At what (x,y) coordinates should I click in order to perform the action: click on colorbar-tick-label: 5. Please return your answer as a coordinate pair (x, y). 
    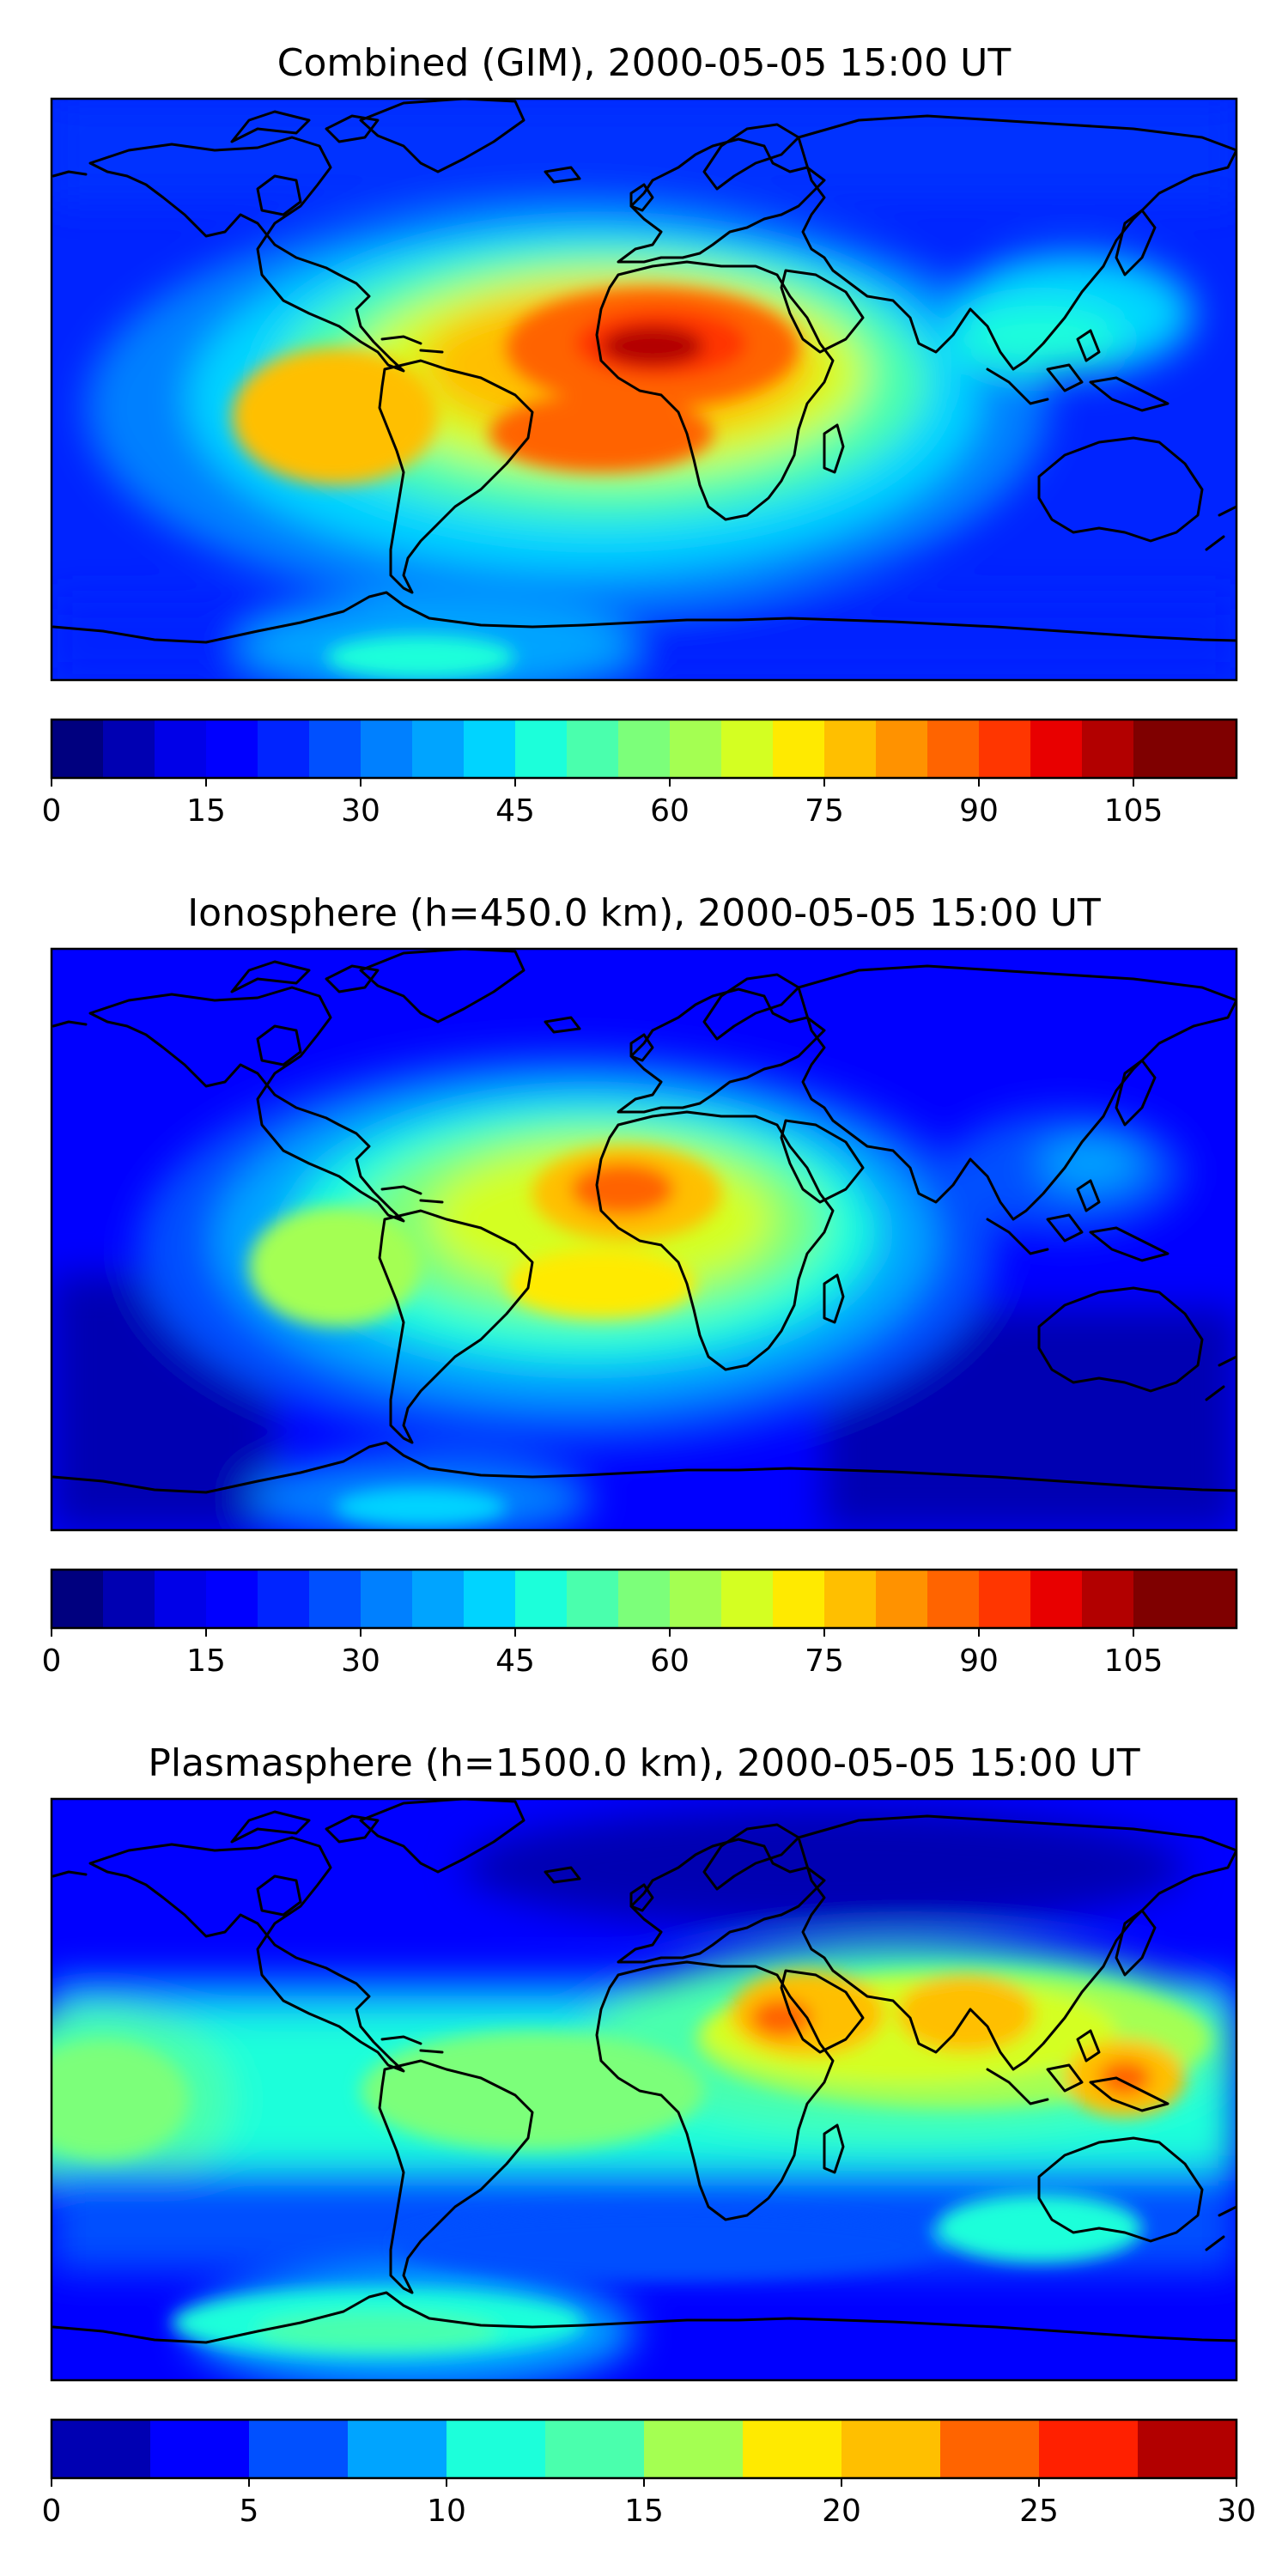
    Looking at the image, I should click on (250, 2511).